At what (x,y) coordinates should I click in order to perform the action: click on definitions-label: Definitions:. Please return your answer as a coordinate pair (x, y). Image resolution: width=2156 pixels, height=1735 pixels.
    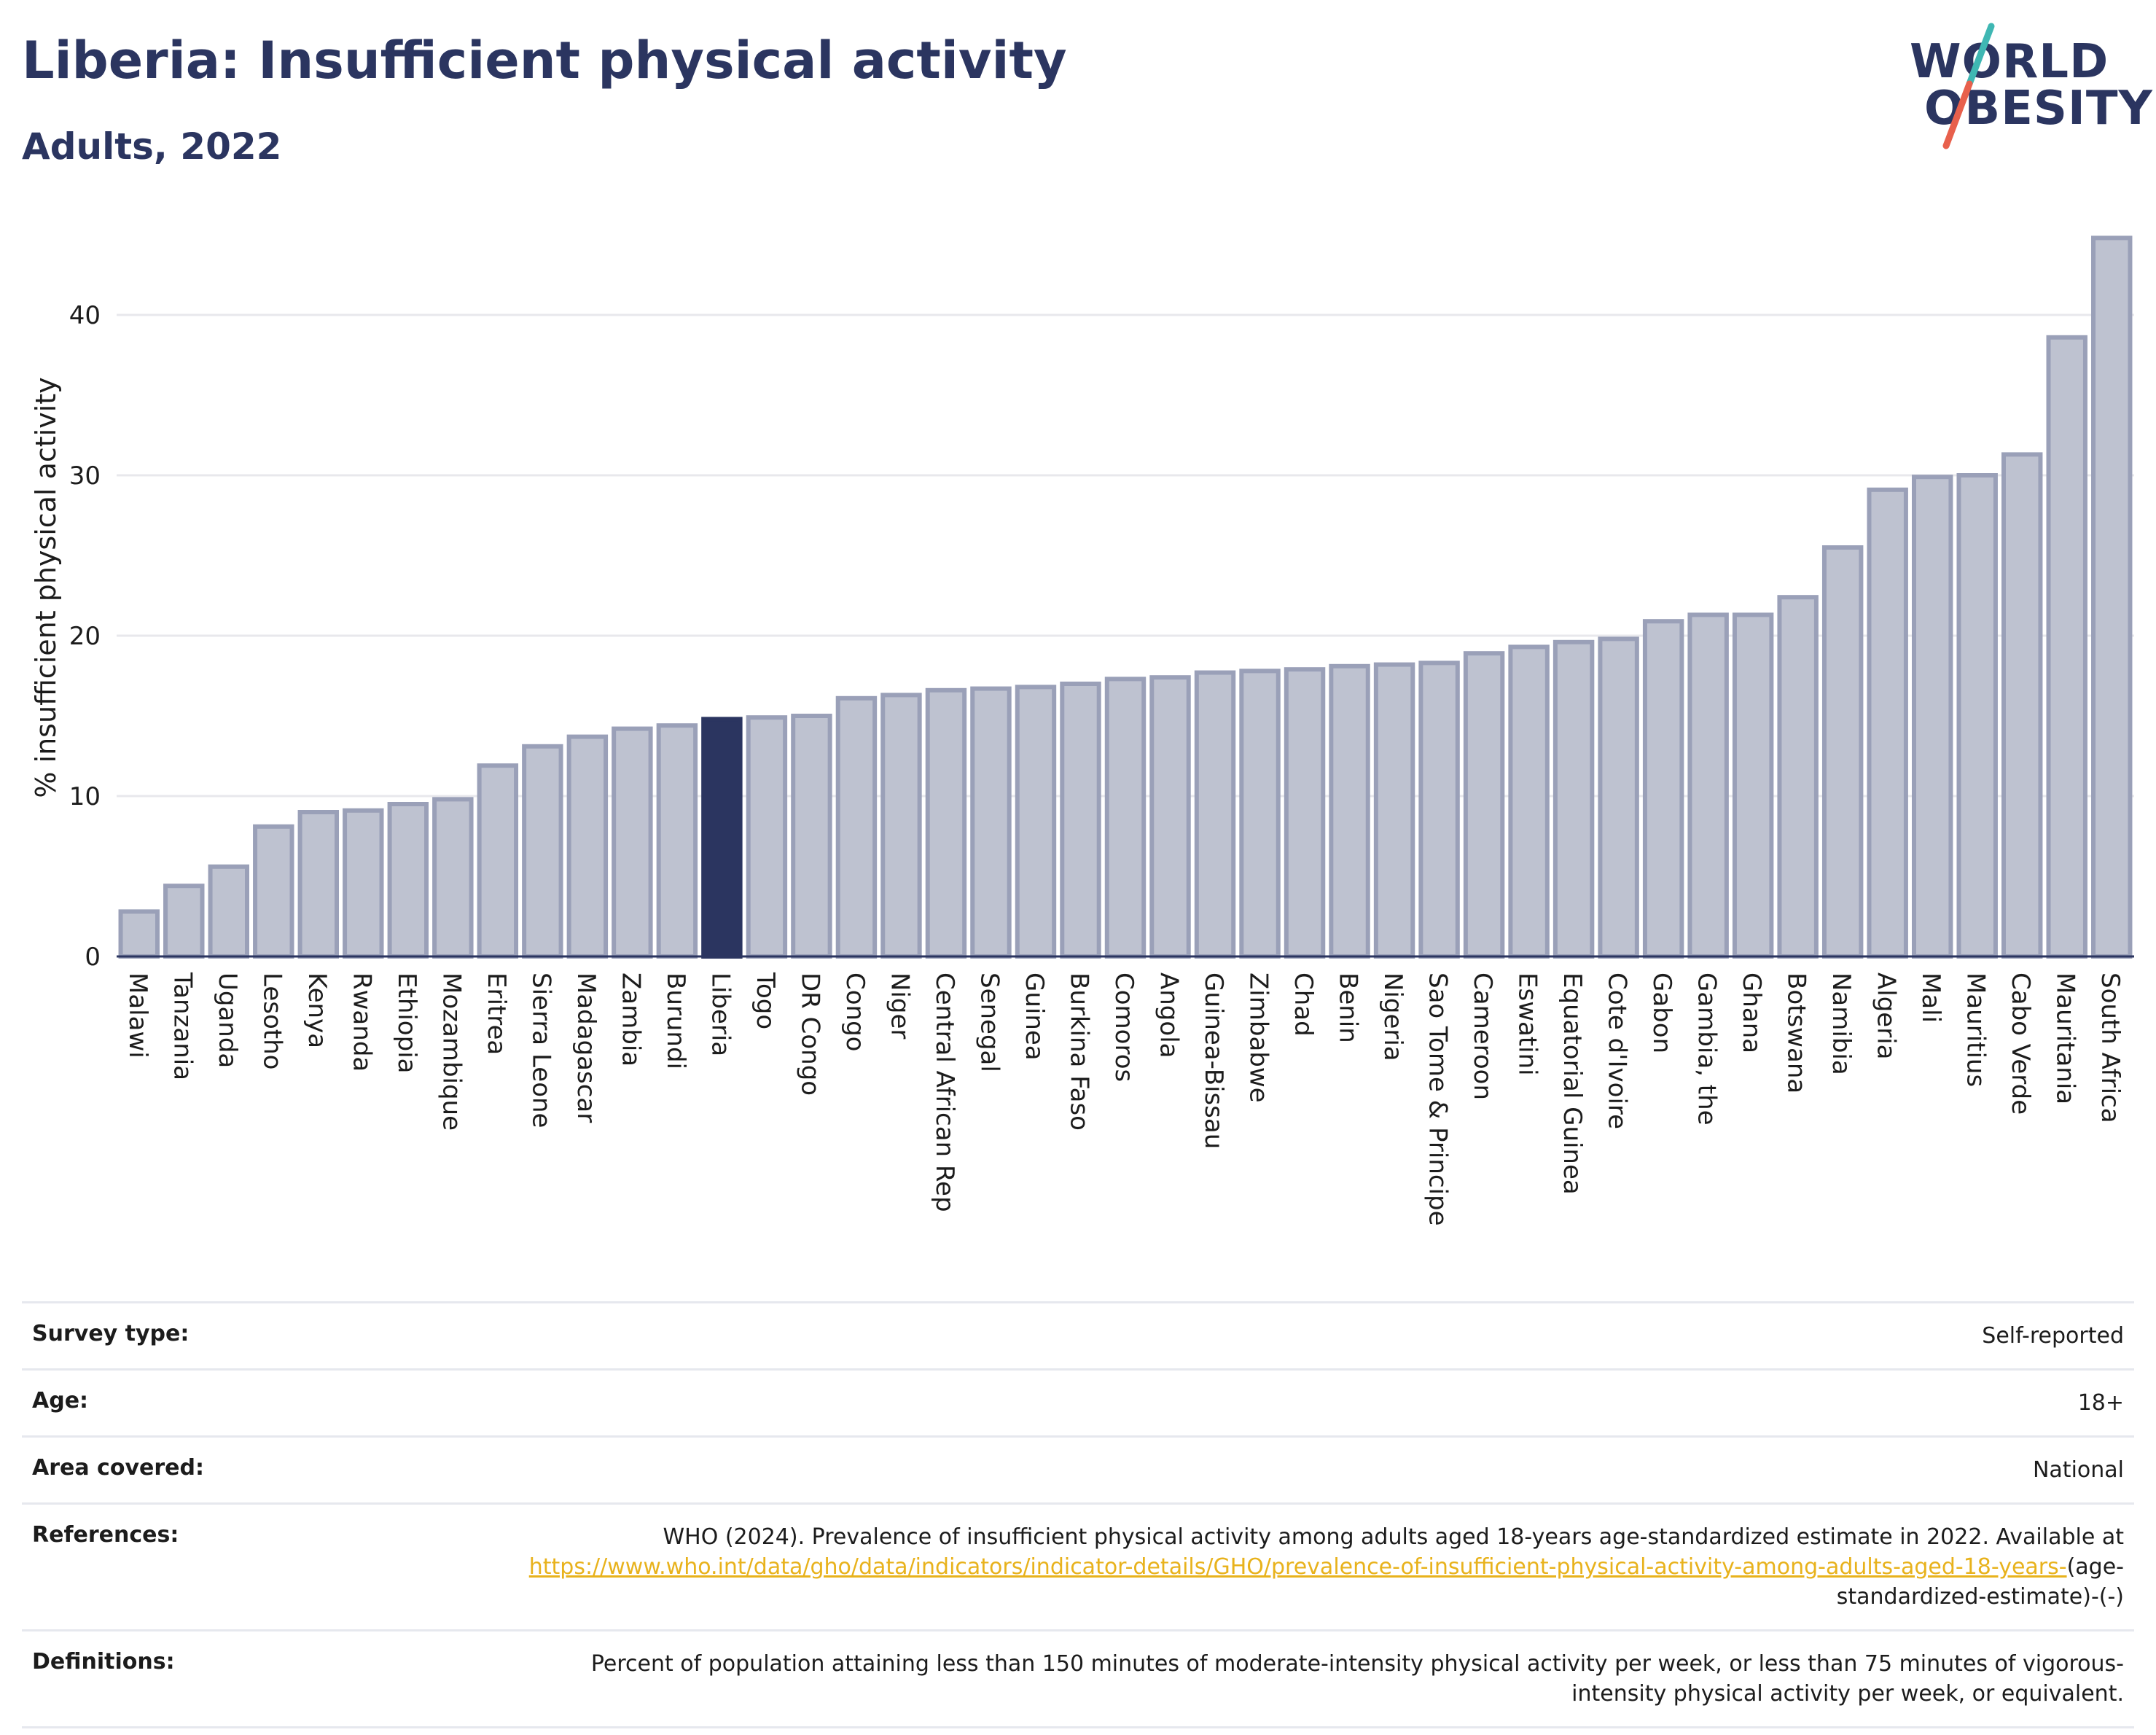
    Looking at the image, I should click on (103, 1661).